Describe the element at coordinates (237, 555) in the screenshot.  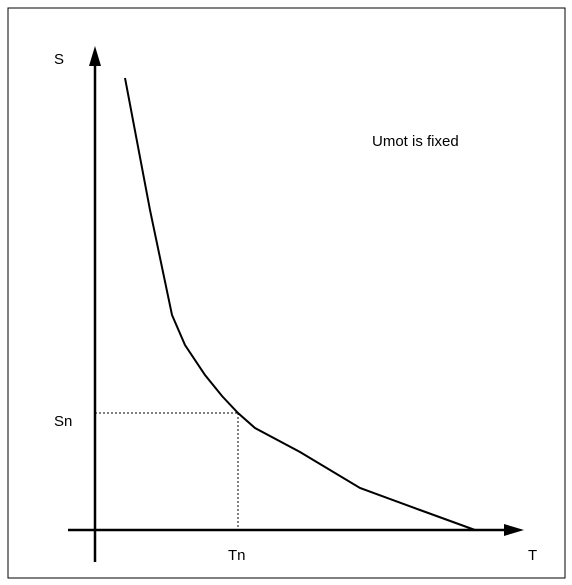
I see `tn-label: Tn` at that location.